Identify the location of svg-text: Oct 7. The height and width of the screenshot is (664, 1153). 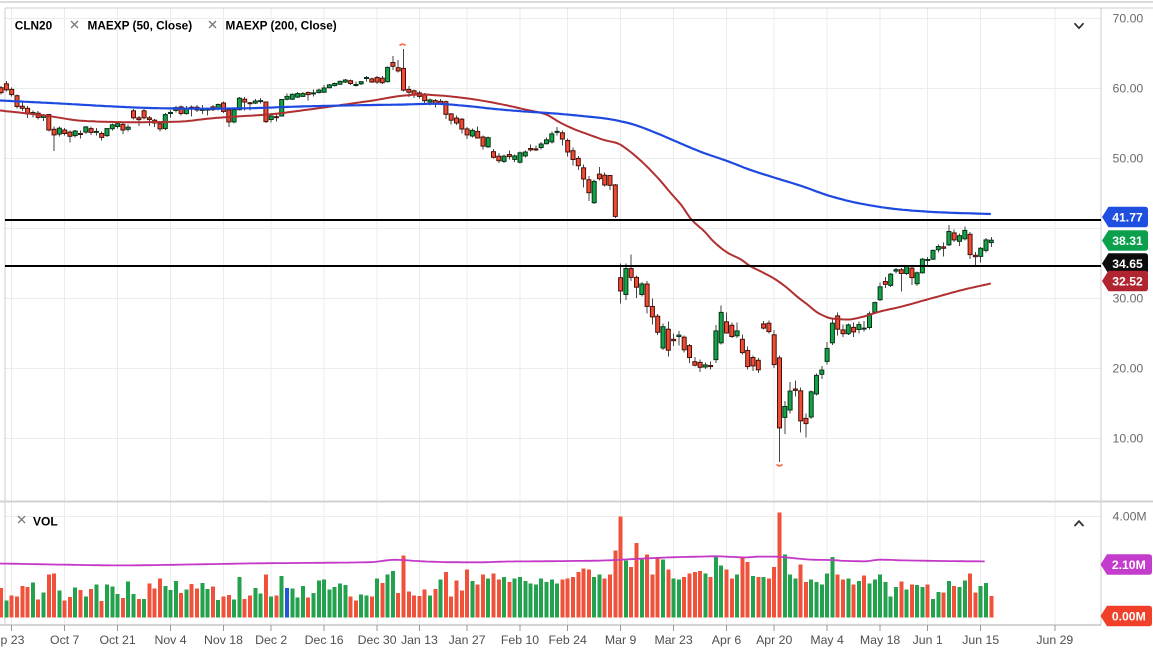
(65, 640).